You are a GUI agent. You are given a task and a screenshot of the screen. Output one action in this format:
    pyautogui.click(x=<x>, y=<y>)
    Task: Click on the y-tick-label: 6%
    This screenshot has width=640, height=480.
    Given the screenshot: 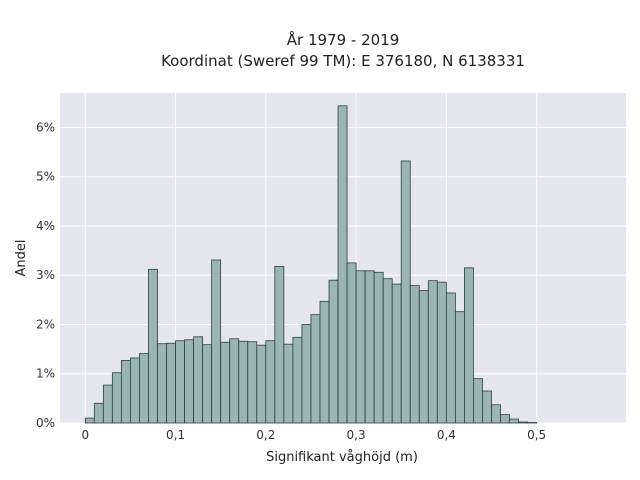 What is the action you would take?
    pyautogui.click(x=45, y=127)
    